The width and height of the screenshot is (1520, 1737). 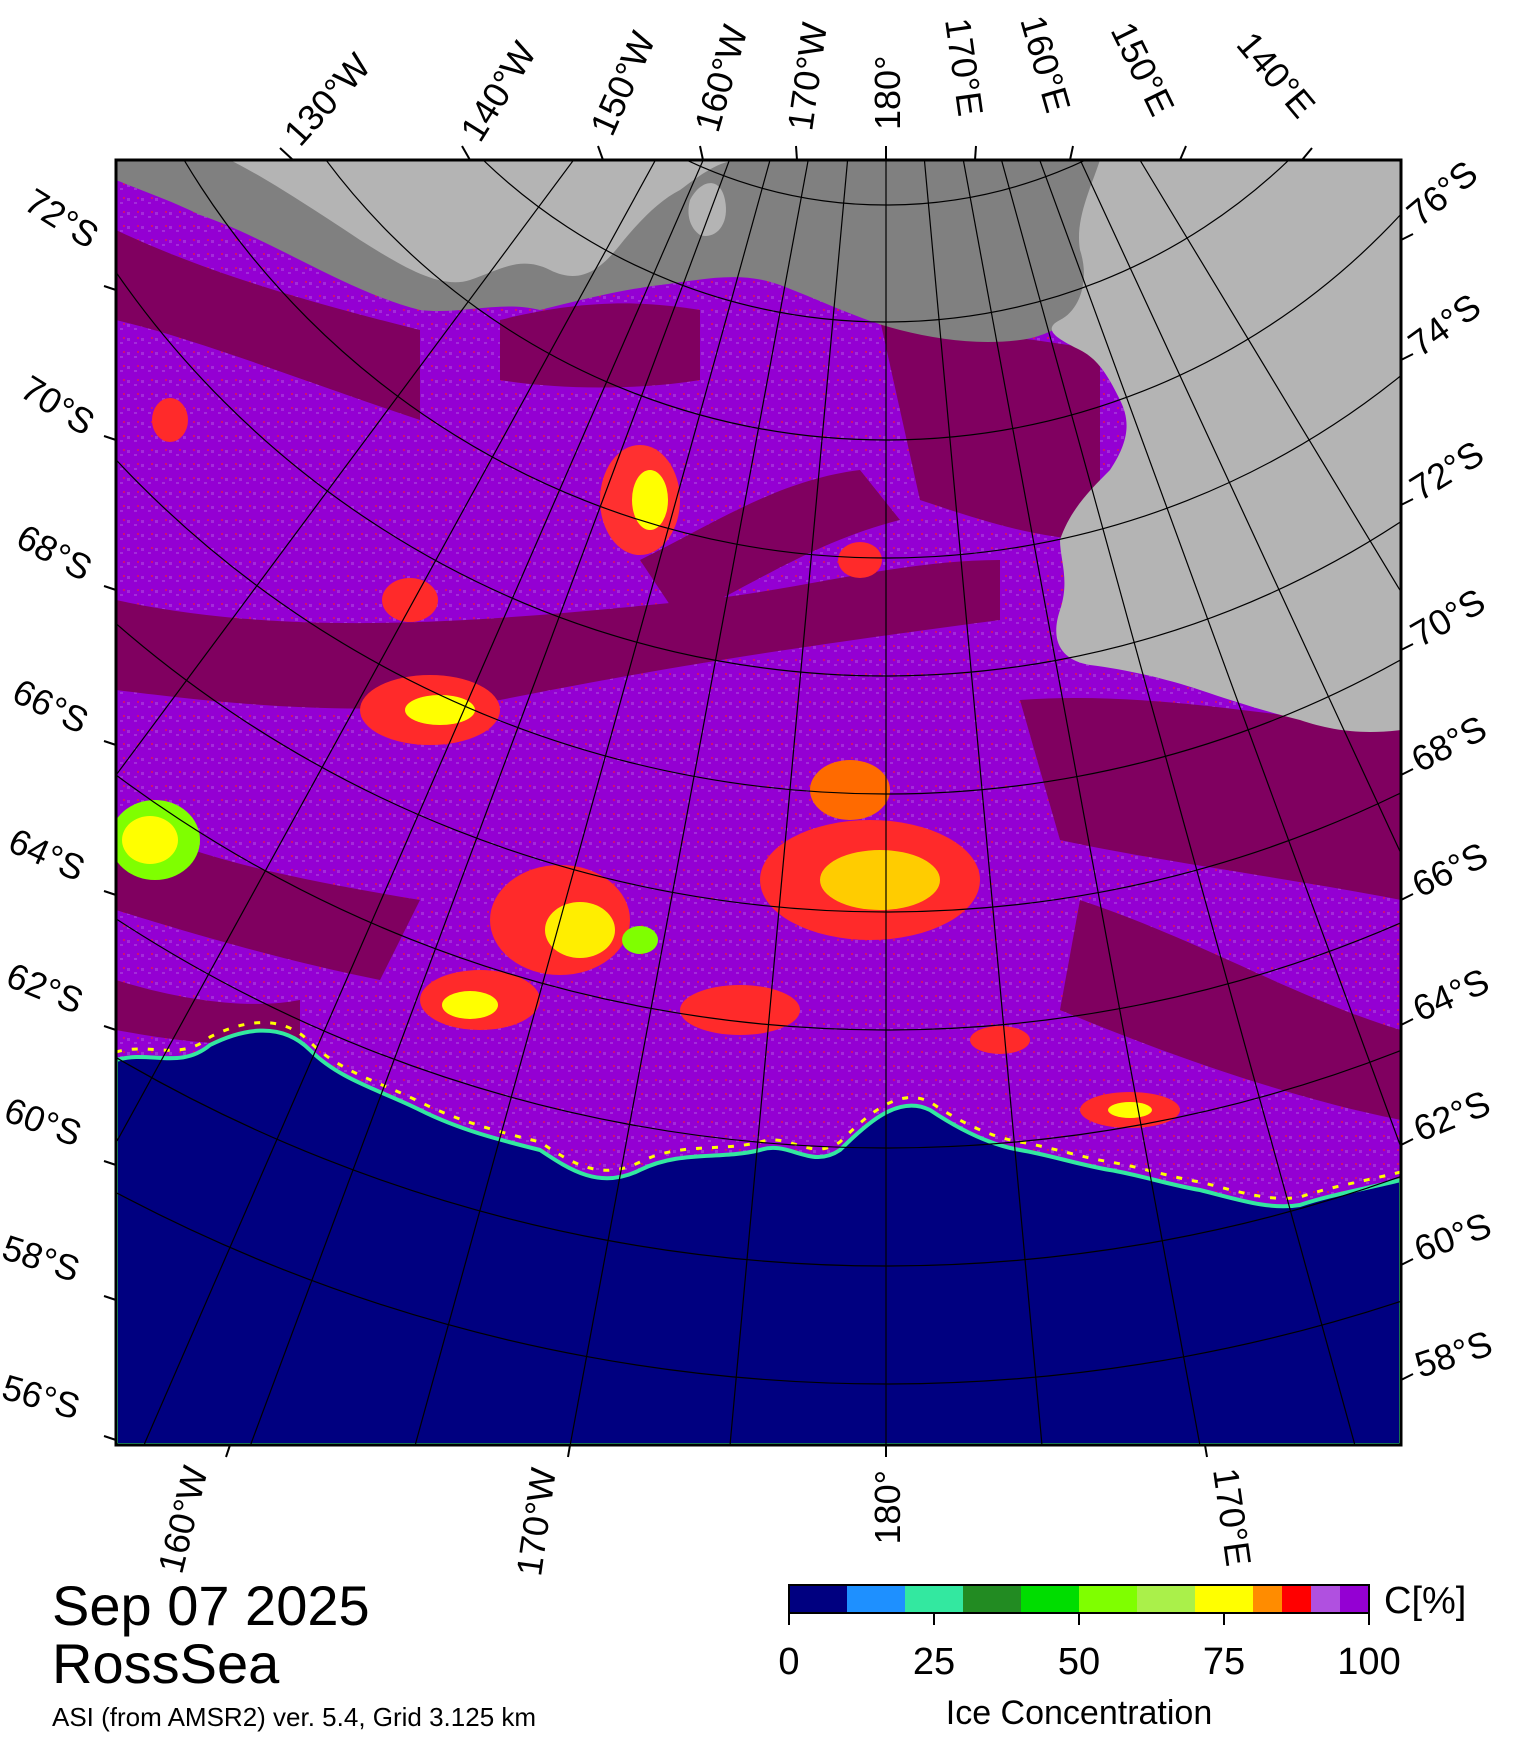 I want to click on lon-label: 140°W, so click(x=498, y=92).